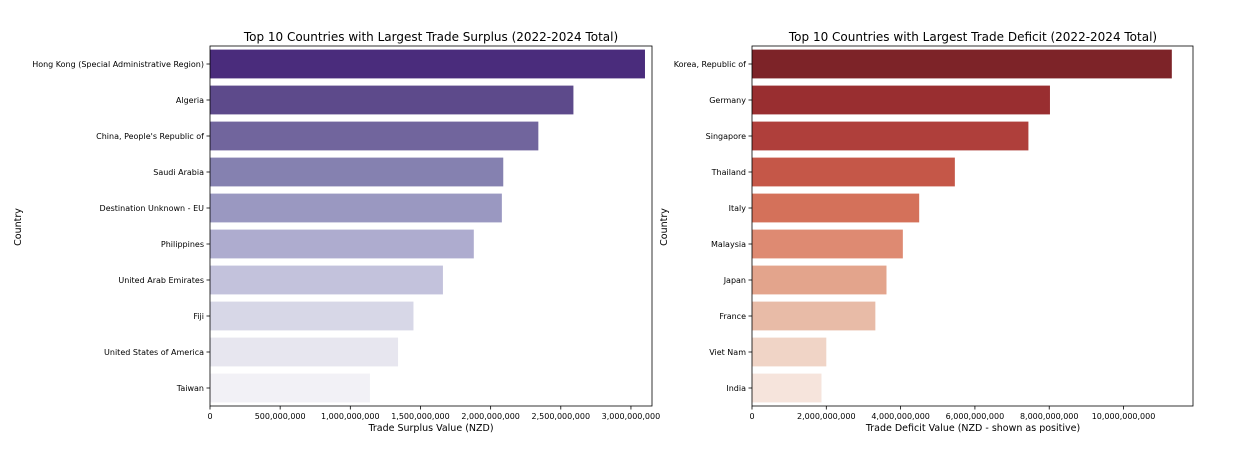 This screenshot has width=1234, height=454. Describe the element at coordinates (561, 416) in the screenshot. I see `surplus-xtick-label: 2,500,000,000` at that location.